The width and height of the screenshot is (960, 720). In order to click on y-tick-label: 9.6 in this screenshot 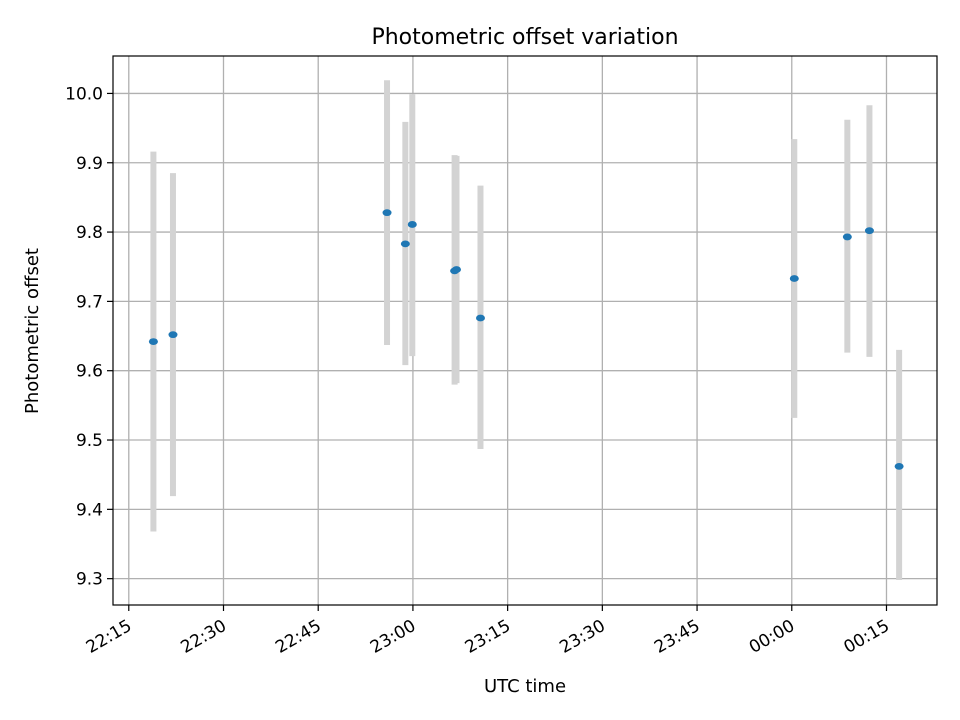, I will do `click(89, 372)`.